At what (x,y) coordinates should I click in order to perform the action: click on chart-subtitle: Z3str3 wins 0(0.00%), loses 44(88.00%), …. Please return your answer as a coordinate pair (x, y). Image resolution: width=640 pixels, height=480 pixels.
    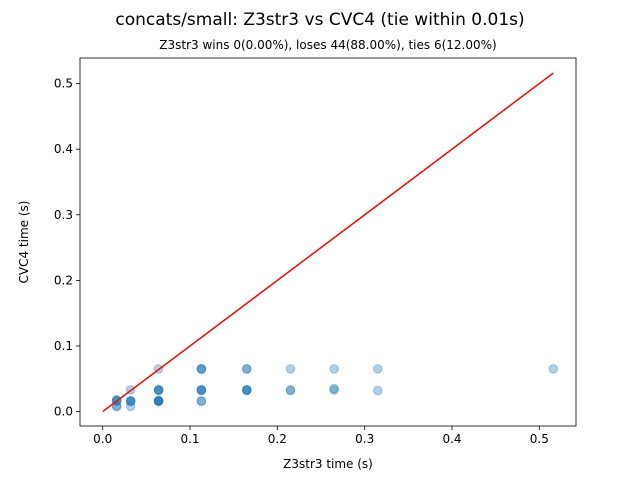
    Looking at the image, I should click on (327, 45).